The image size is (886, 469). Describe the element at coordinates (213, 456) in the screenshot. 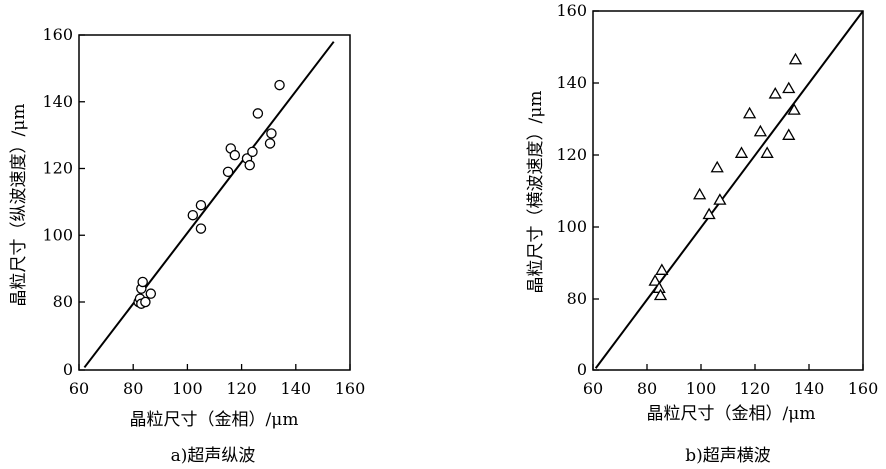

I see `chart-caption: a)超声纵波` at that location.